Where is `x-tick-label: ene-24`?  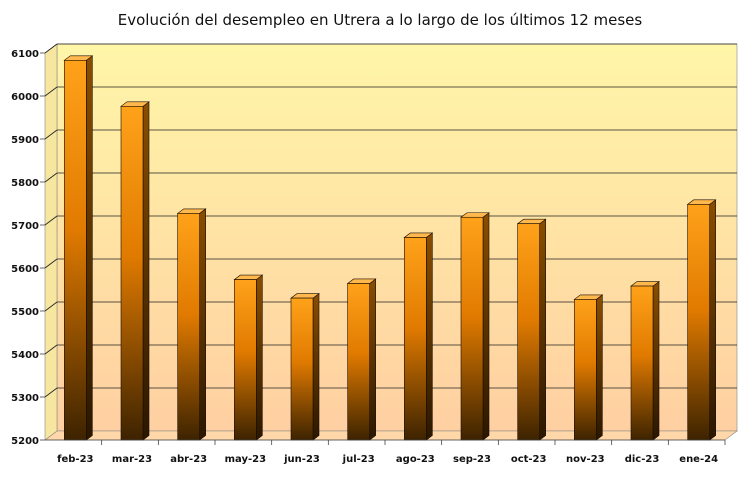 x-tick-label: ene-24 is located at coordinates (698, 459).